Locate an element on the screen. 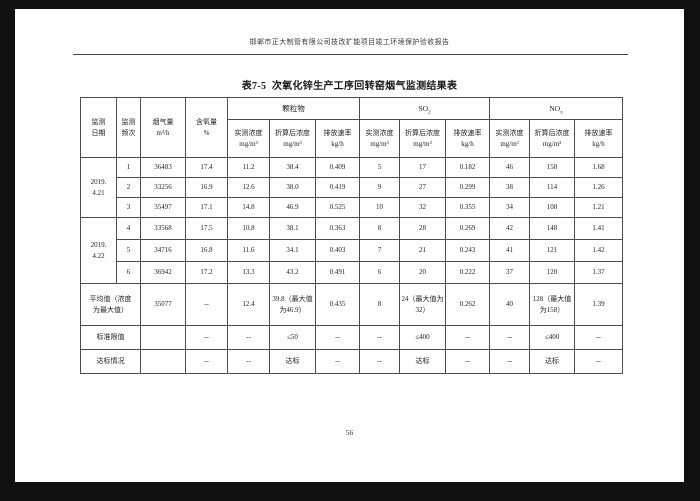 The image size is (700, 501). table-cell: 1 is located at coordinates (128, 167).